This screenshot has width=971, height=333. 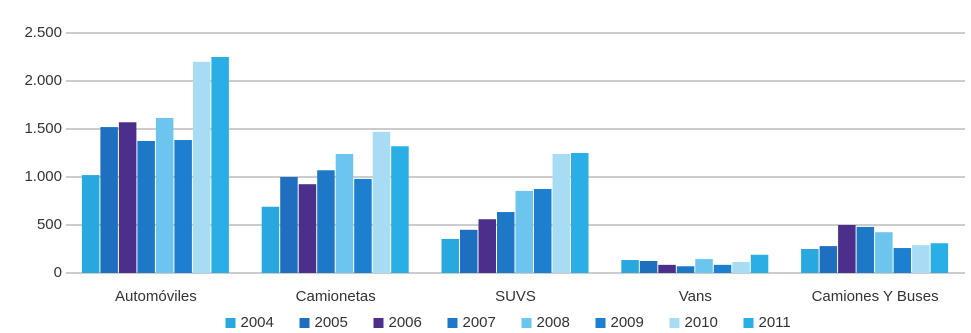 I want to click on x-tick-label: Camionetas, so click(x=336, y=296).